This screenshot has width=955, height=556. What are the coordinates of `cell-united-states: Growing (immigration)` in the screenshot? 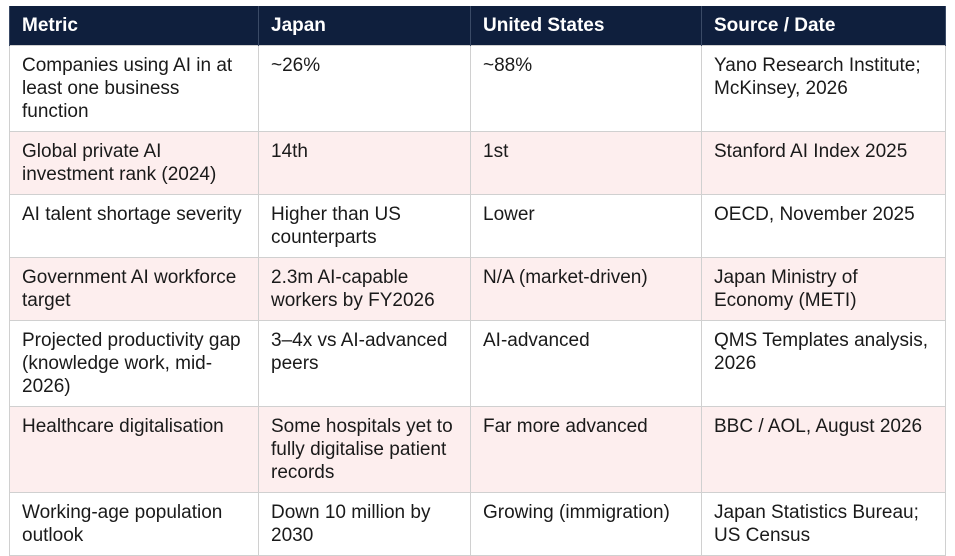 It's located at (586, 524).